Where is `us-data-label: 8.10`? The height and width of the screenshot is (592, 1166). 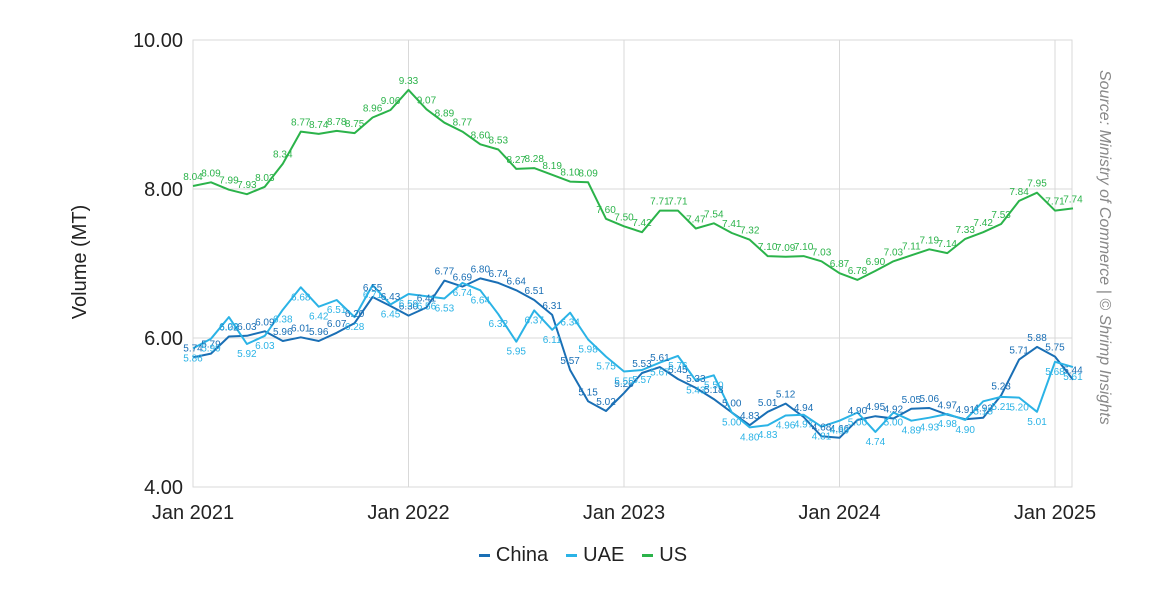 us-data-label: 8.10 is located at coordinates (570, 173).